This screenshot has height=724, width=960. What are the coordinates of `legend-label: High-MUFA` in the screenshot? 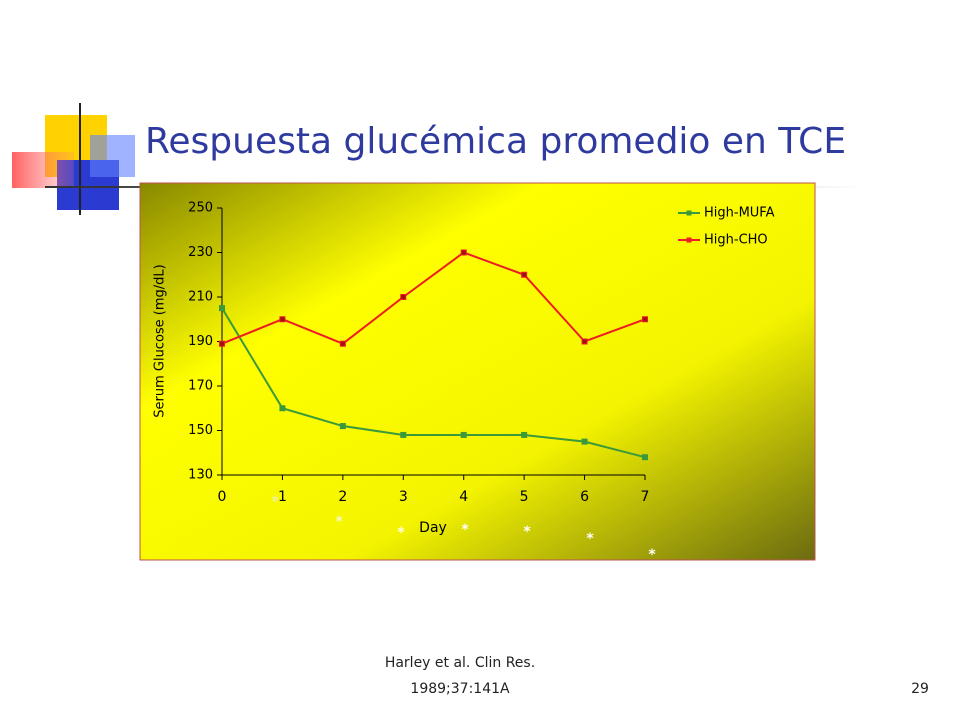 It's located at (739, 213).